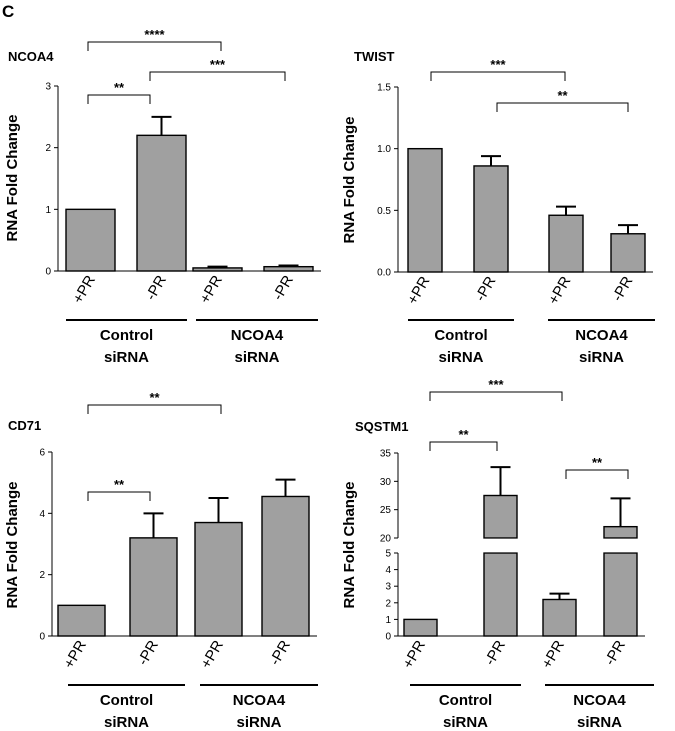 The image size is (675, 731). Describe the element at coordinates (374, 56) in the screenshot. I see `chart-title: TWIST` at that location.